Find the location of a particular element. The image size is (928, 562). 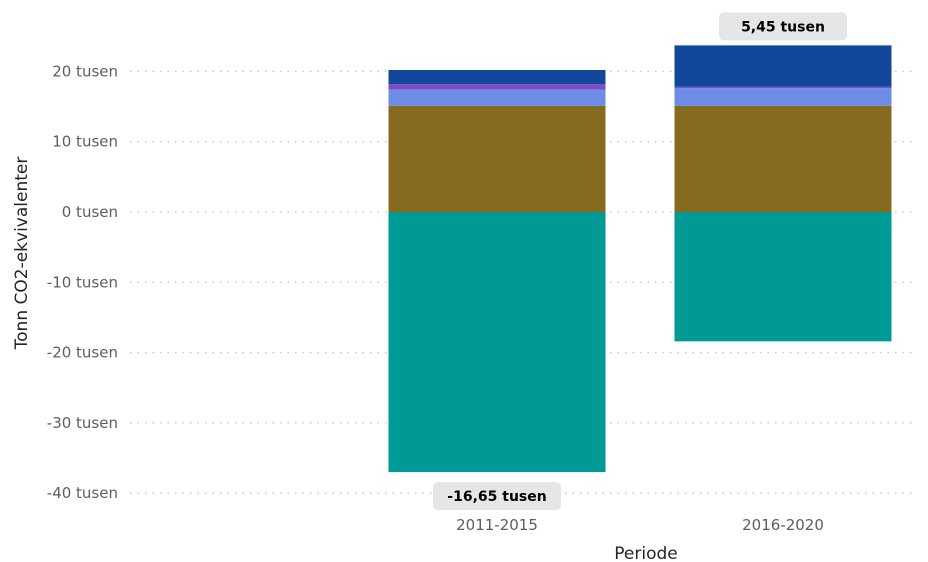

x-tick-label: 2011-2015 is located at coordinates (497, 525).